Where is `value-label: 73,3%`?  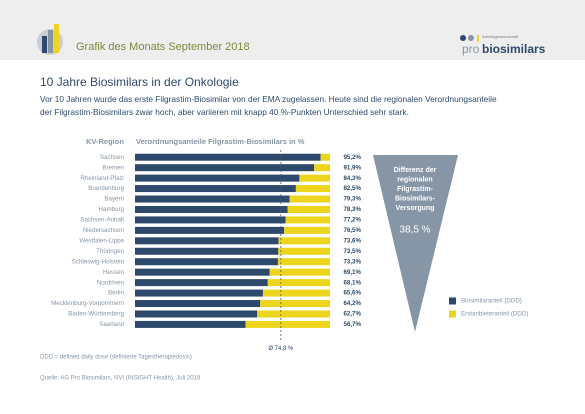
value-label: 73,3% is located at coordinates (352, 261).